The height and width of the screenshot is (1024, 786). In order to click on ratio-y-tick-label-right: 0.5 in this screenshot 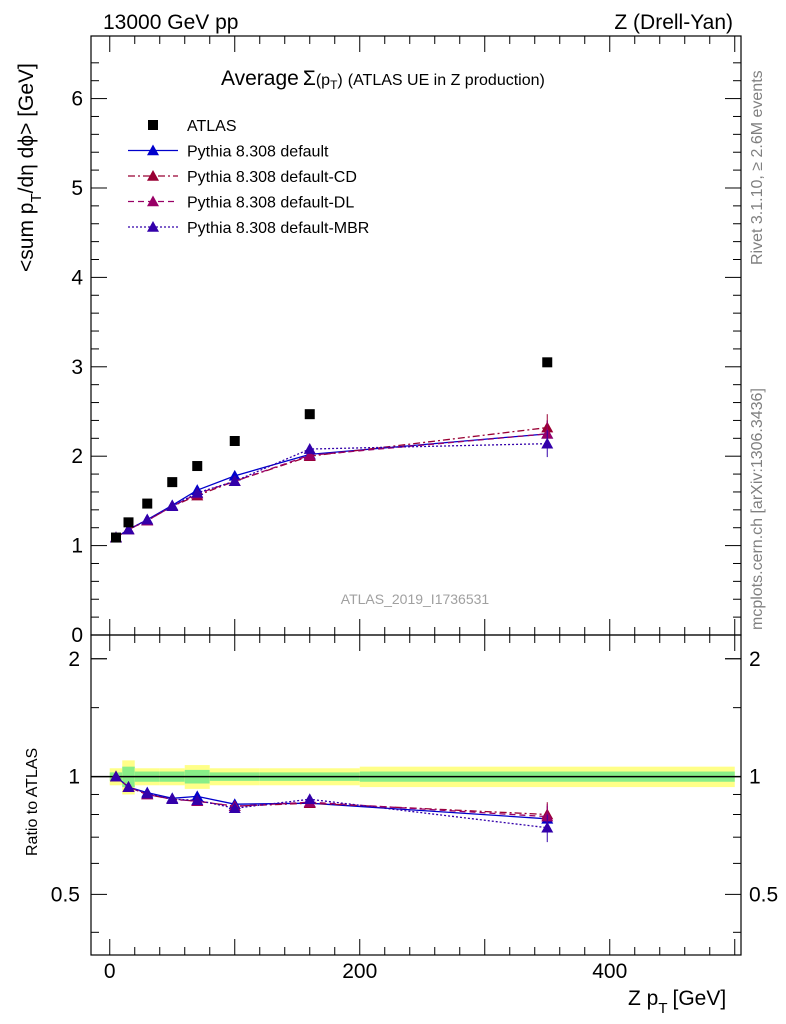, I will do `click(763, 894)`.